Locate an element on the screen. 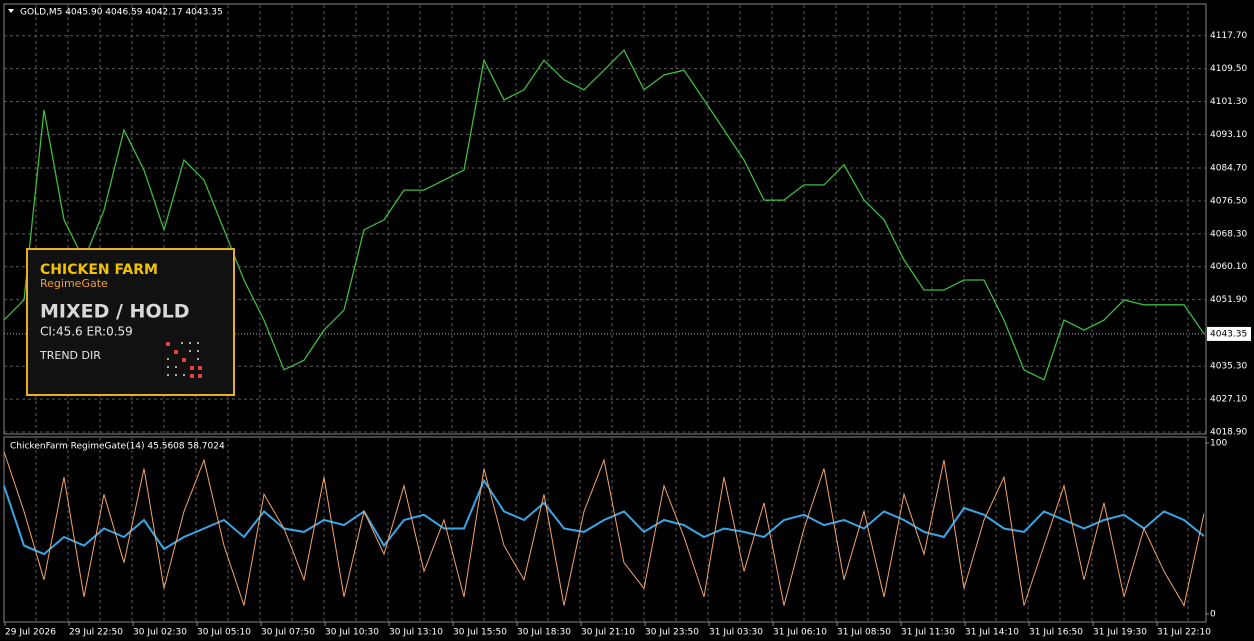 The image size is (1254, 641). y-tick-label: 4101.30 is located at coordinates (1228, 102).